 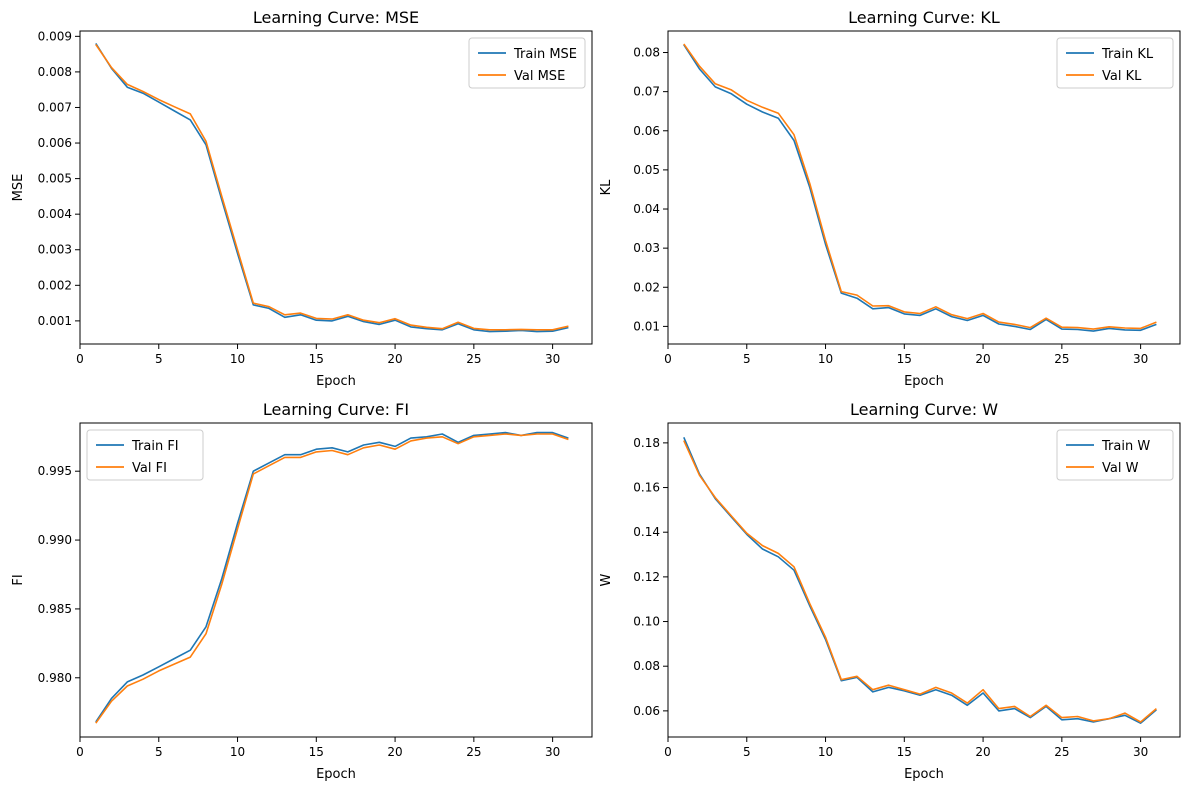 I want to click on legend: Train FI Val FI, so click(x=145, y=455).